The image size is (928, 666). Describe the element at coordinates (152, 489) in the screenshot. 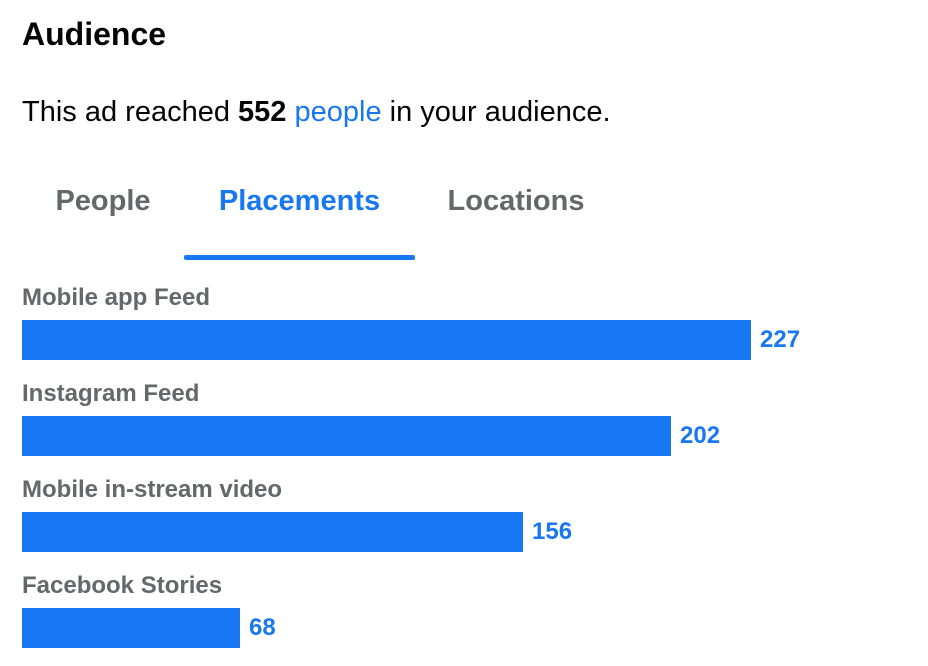

I see `category-label: Mobile in-stream video` at that location.